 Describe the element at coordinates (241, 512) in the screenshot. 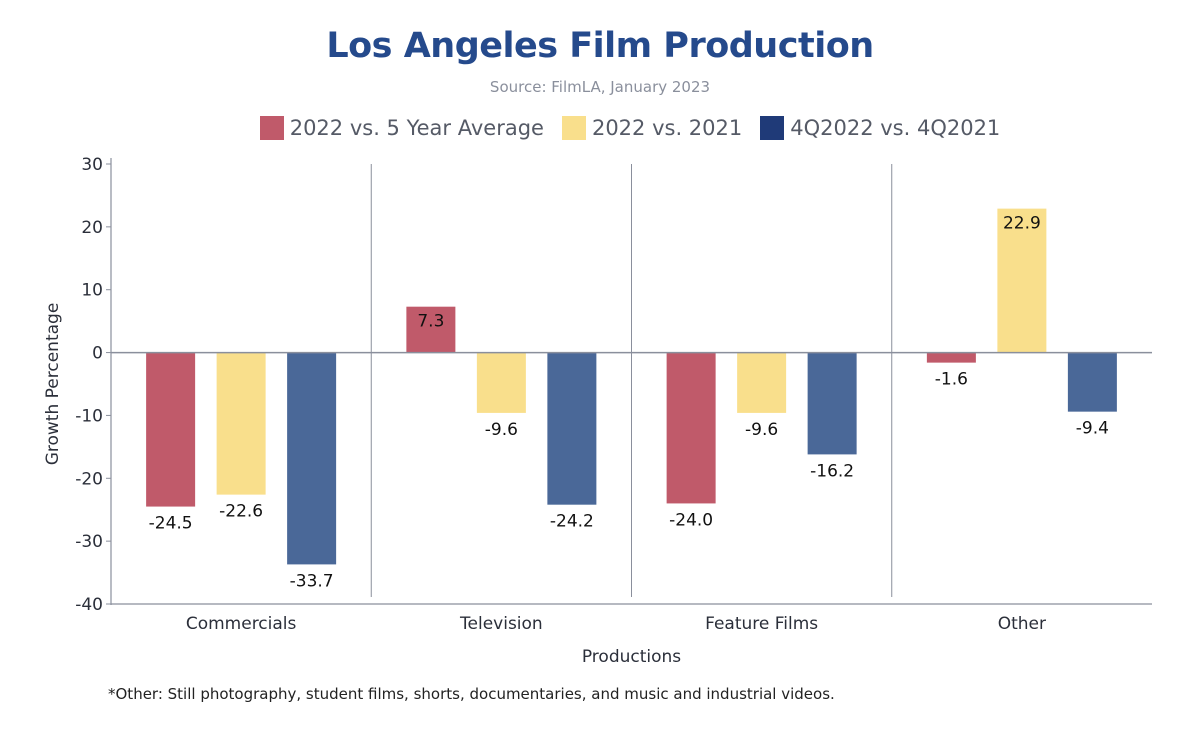

I see `data-label: -22.6` at that location.